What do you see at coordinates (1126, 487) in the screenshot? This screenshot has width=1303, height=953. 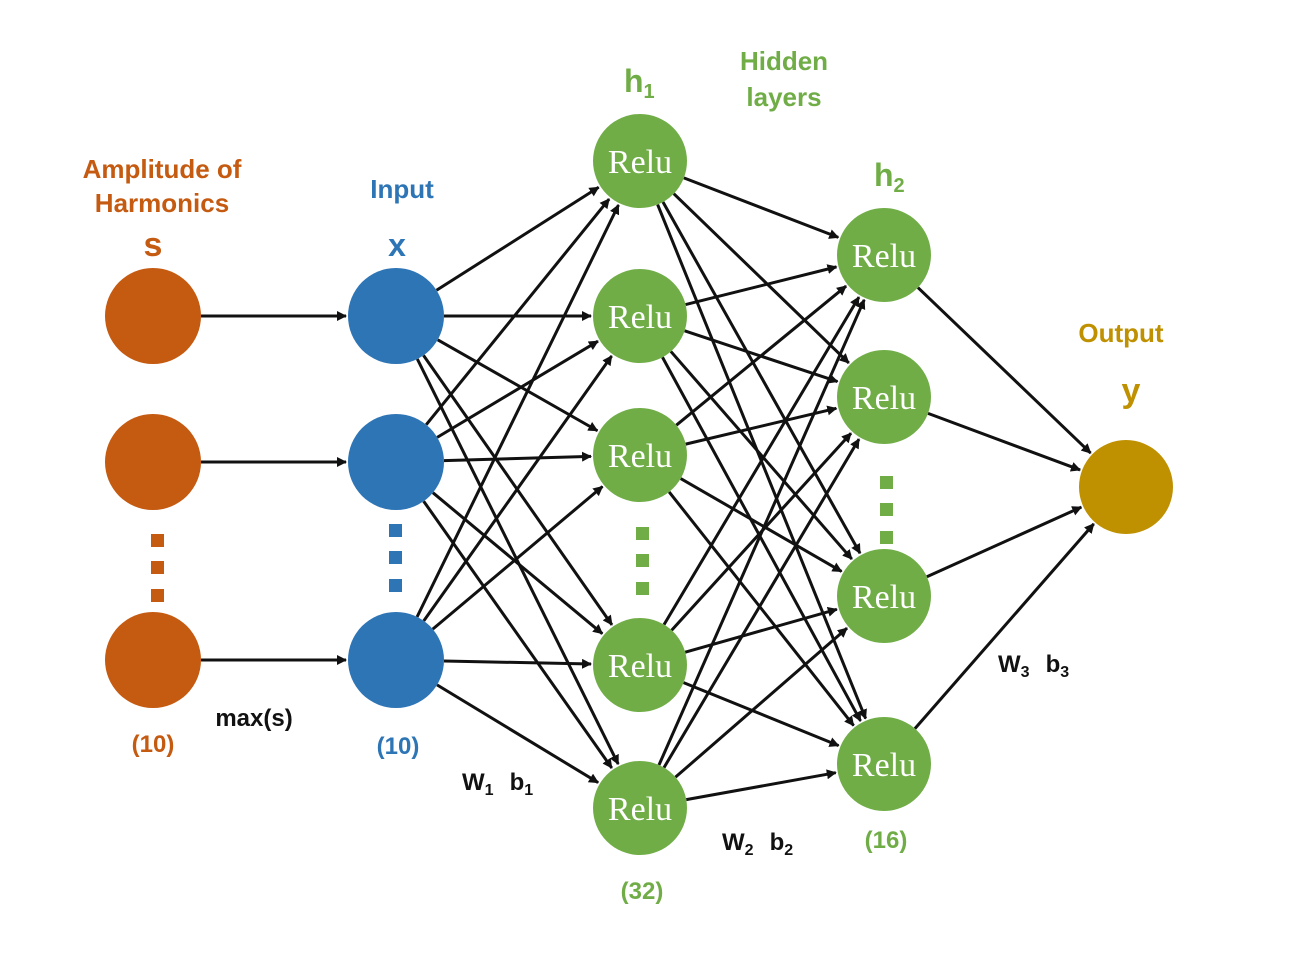 I see `output-node` at bounding box center [1126, 487].